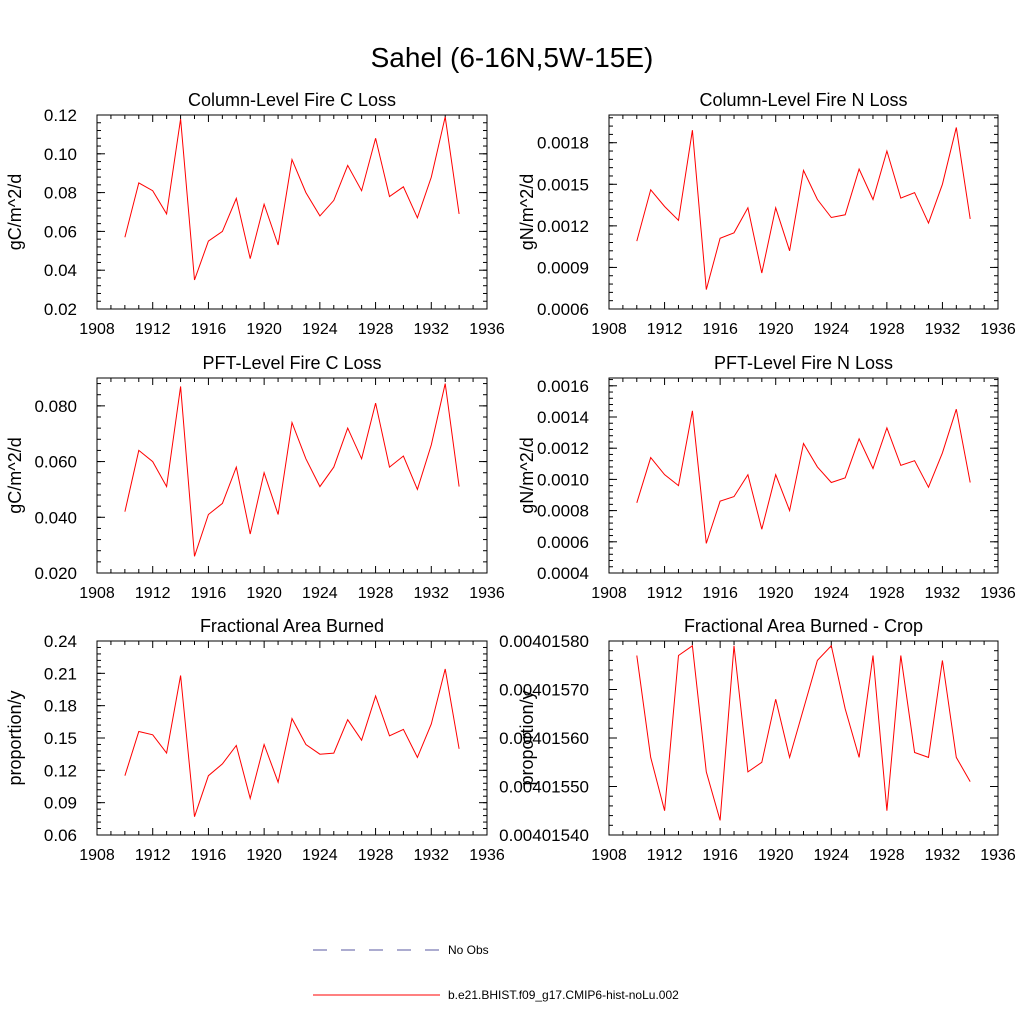 The height and width of the screenshot is (1024, 1024). Describe the element at coordinates (563, 995) in the screenshot. I see `legend-label-model: b.e21.BHIST.f09_g17.CMIP6-hist-noLu.002` at that location.